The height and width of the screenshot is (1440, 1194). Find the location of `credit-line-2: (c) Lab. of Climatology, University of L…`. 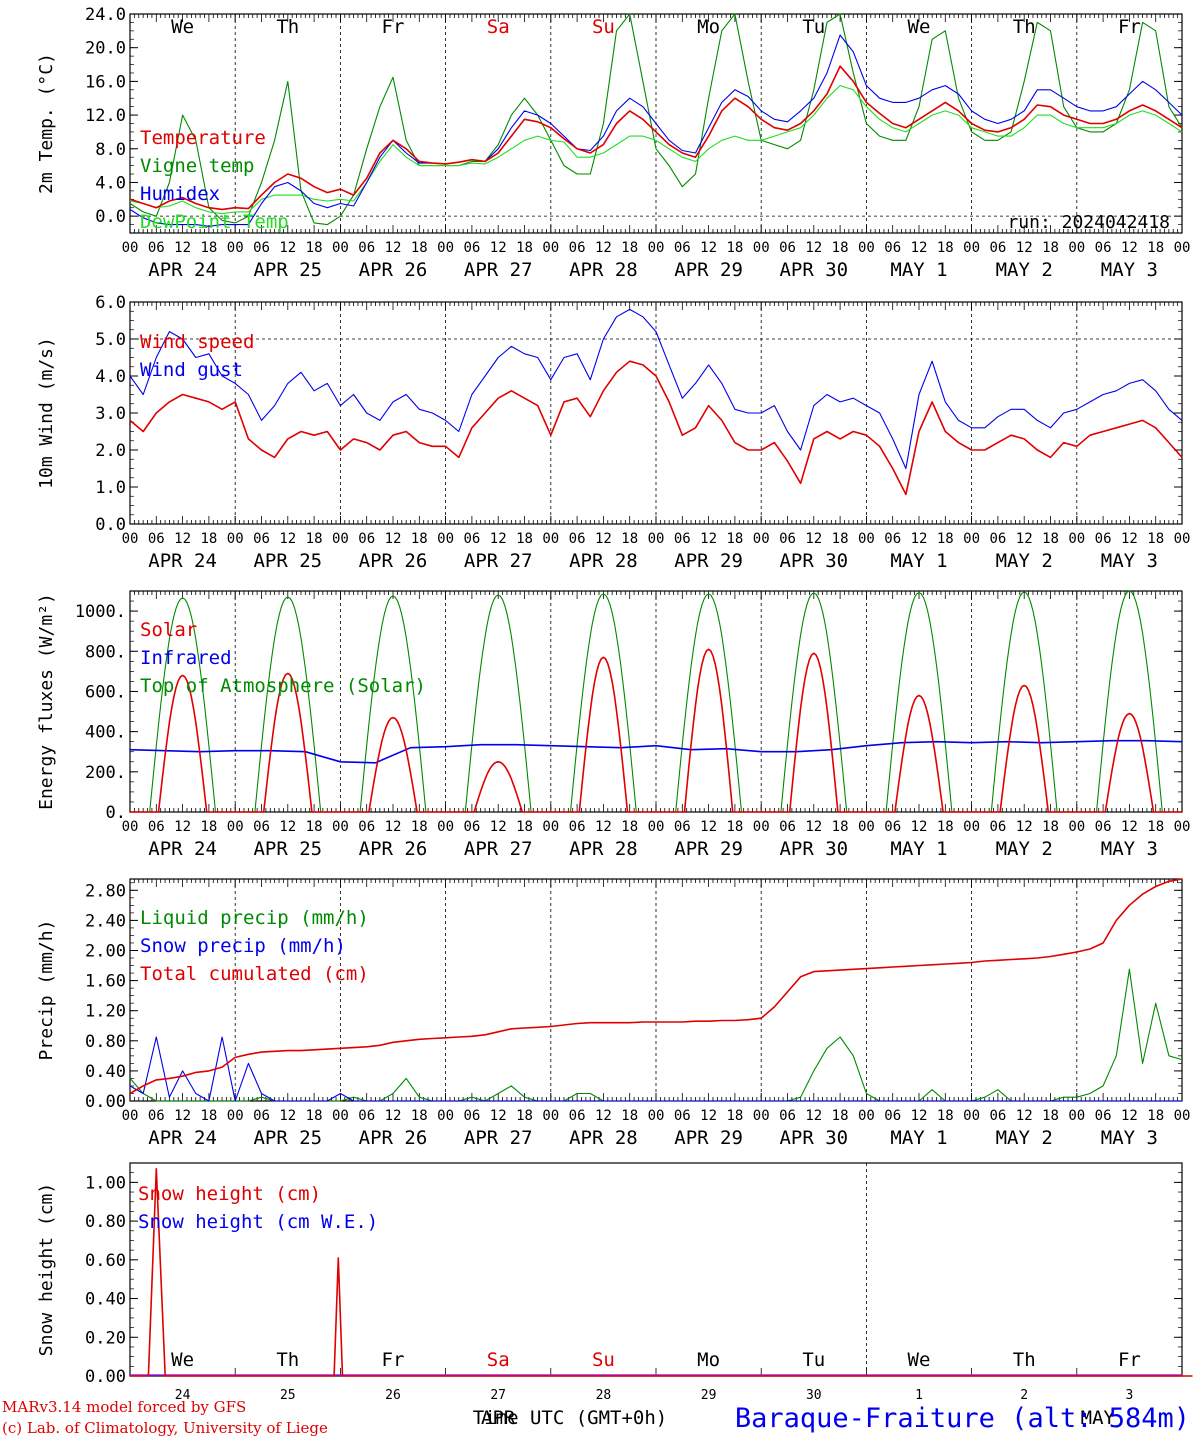

credit-line-2: (c) Lab. of Climatology, University of L… is located at coordinates (165, 1428).